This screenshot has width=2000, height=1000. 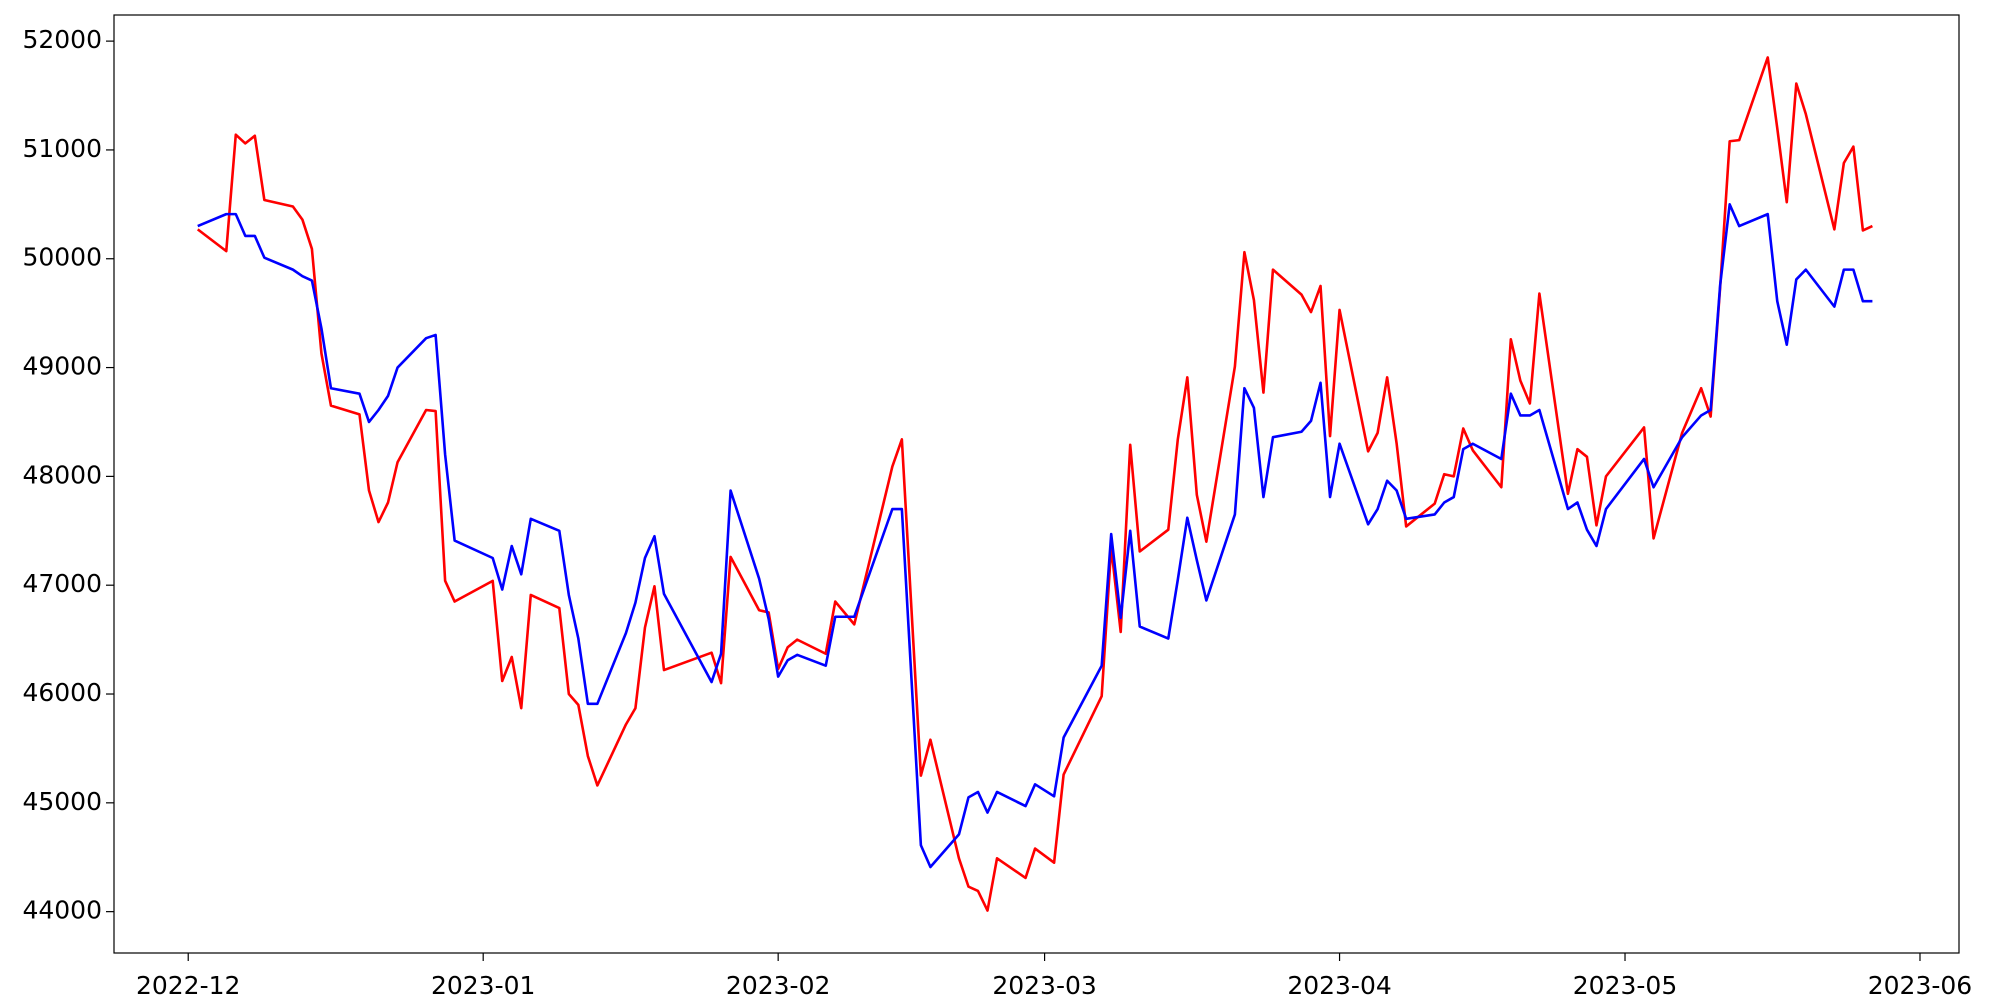 I want to click on y-tick-label: 49000, so click(x=62, y=366).